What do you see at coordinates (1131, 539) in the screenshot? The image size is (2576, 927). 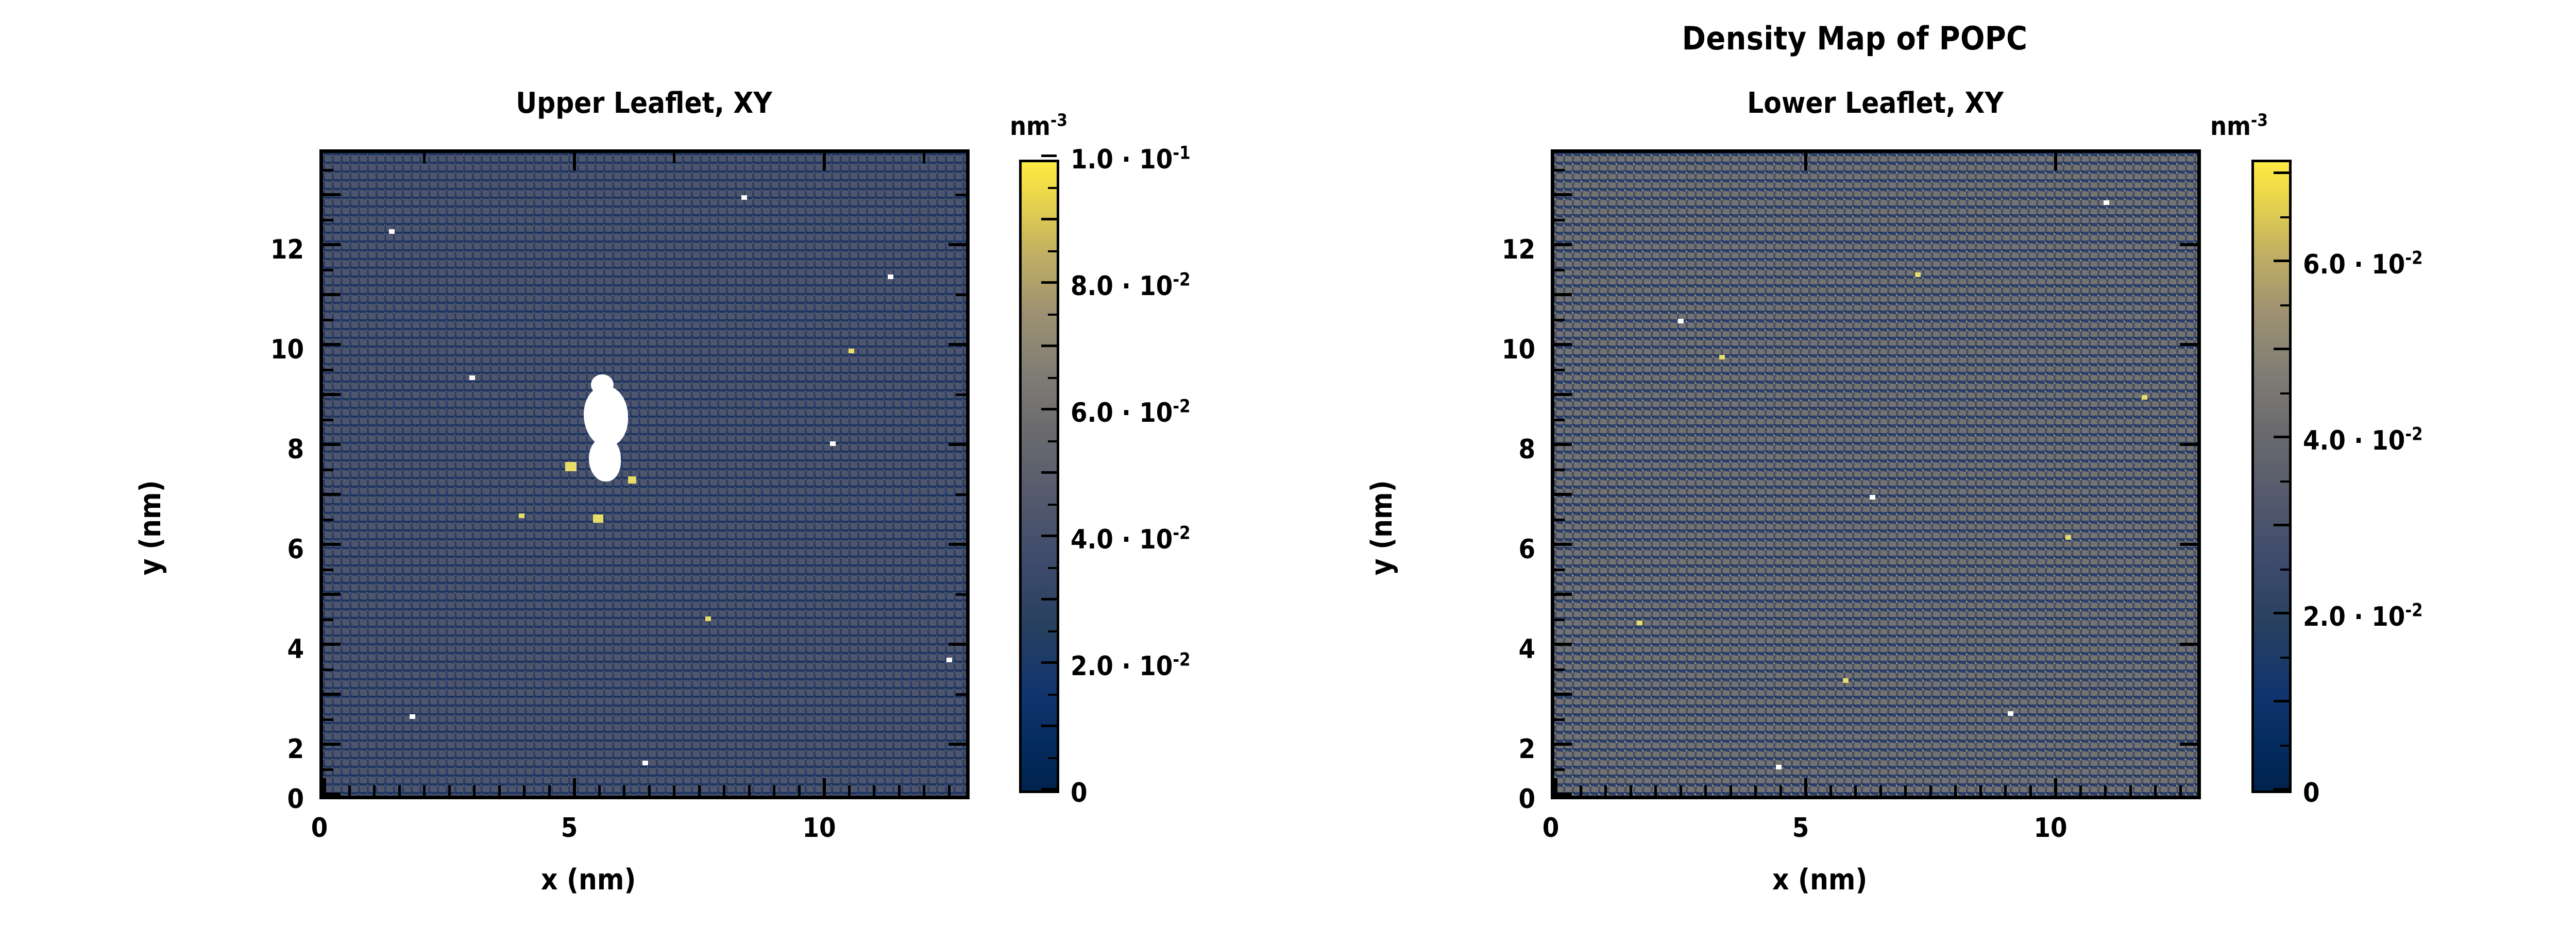 I see `cbar-label: 4.0 · 10⁻²` at bounding box center [1131, 539].